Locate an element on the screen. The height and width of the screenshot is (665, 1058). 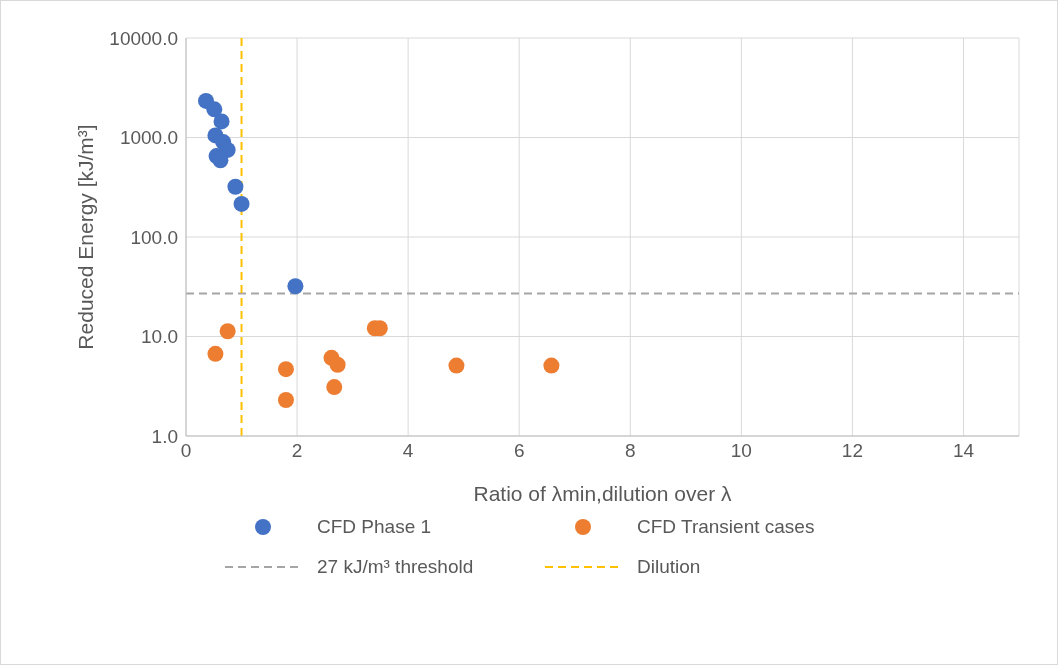
x-tick-label: 8 is located at coordinates (630, 451).